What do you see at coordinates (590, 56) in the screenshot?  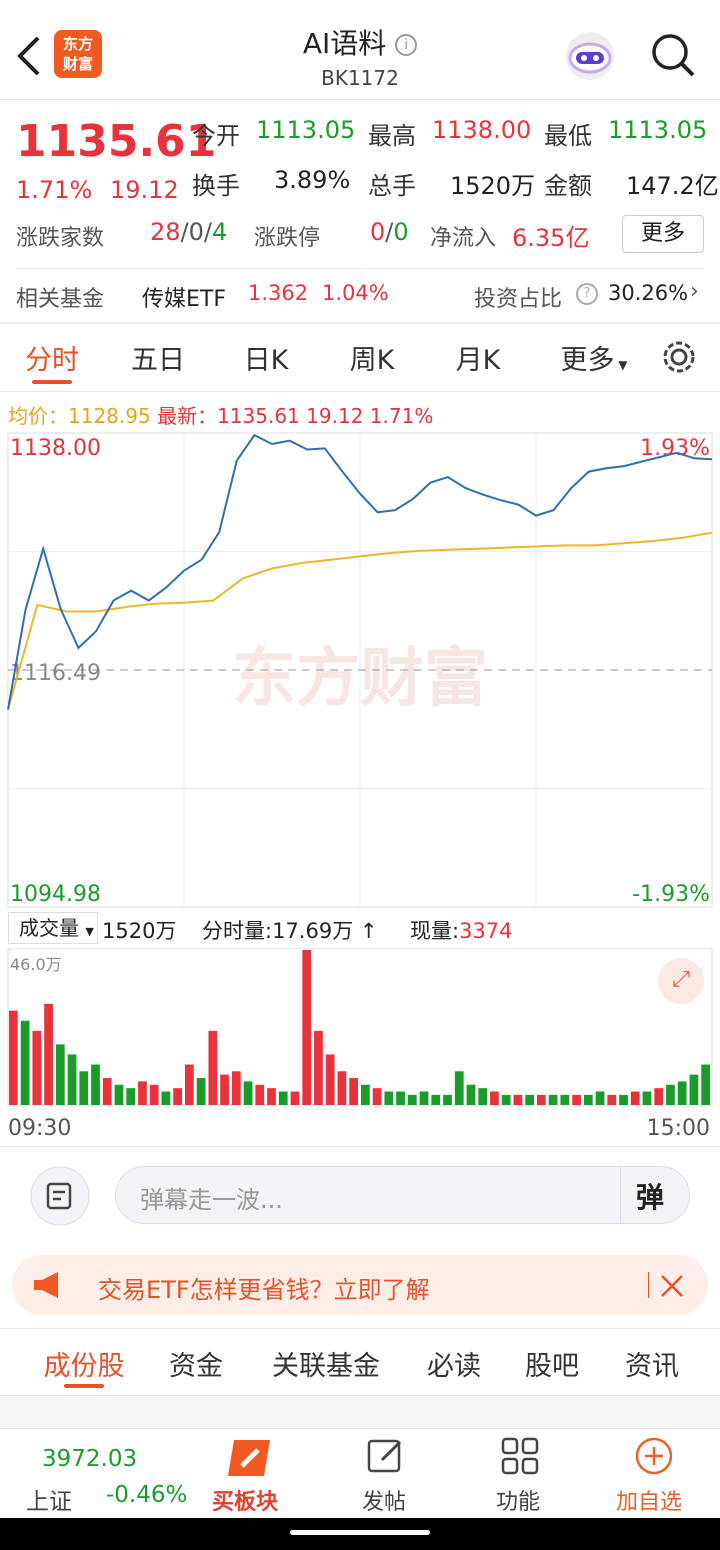 I see `robot-icon` at bounding box center [590, 56].